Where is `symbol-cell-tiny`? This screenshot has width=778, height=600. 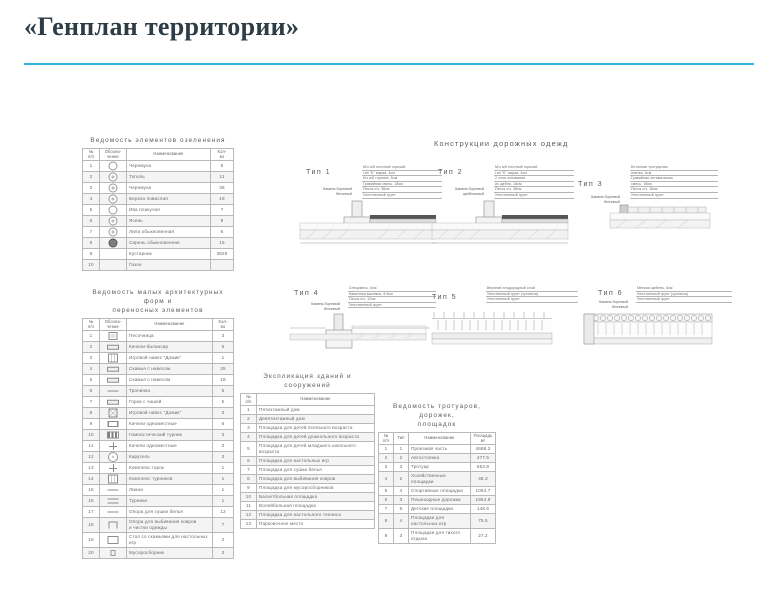 symbol-cell-tiny is located at coordinates (113, 553).